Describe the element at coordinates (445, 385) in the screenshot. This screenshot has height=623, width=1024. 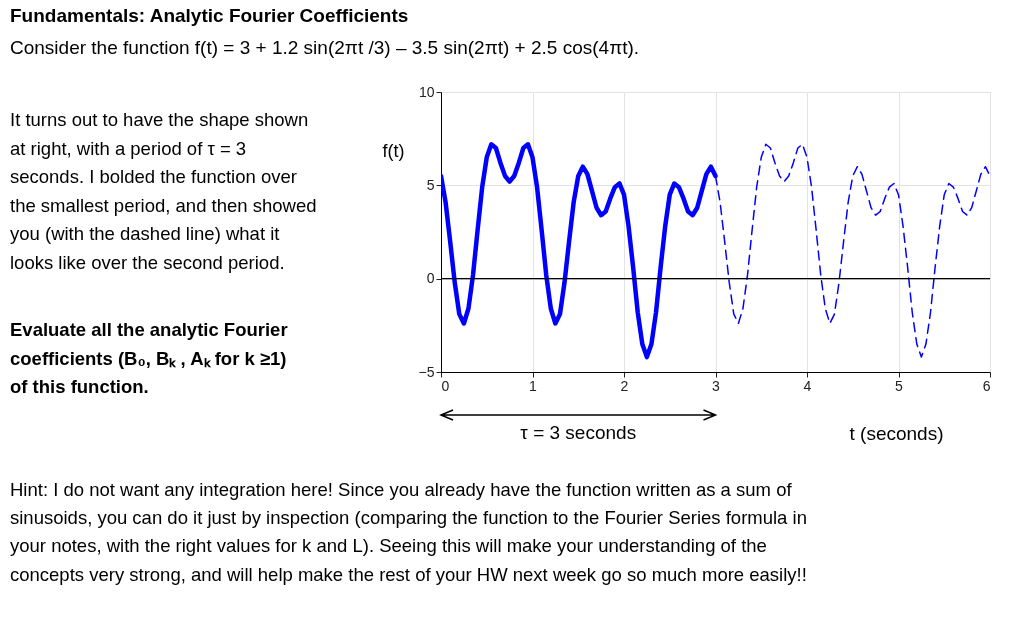
I see `x-tick-label: 0` at that location.